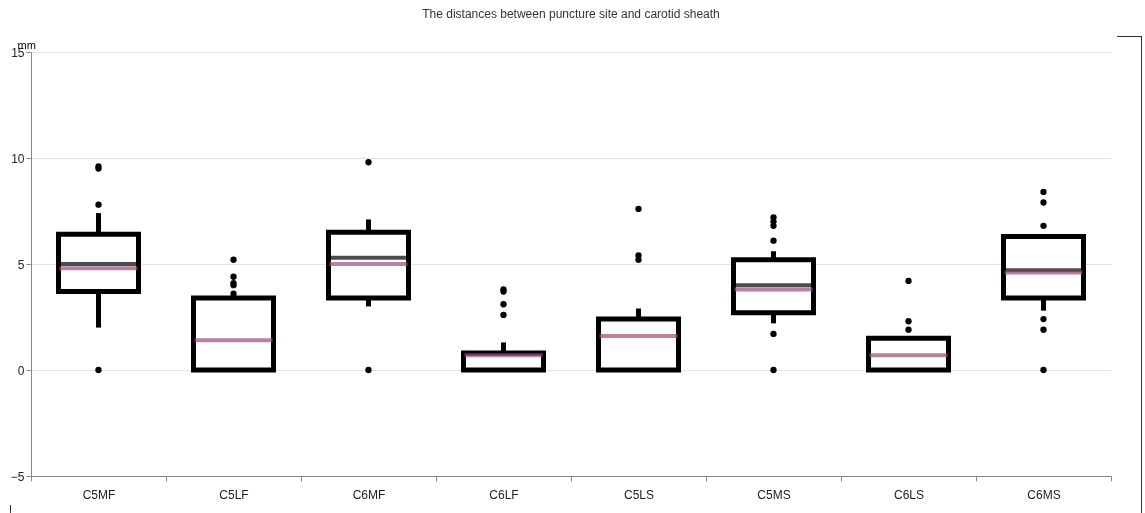 The width and height of the screenshot is (1145, 513). Describe the element at coordinates (234, 494) in the screenshot. I see `x-tick-label: C5LF` at that location.